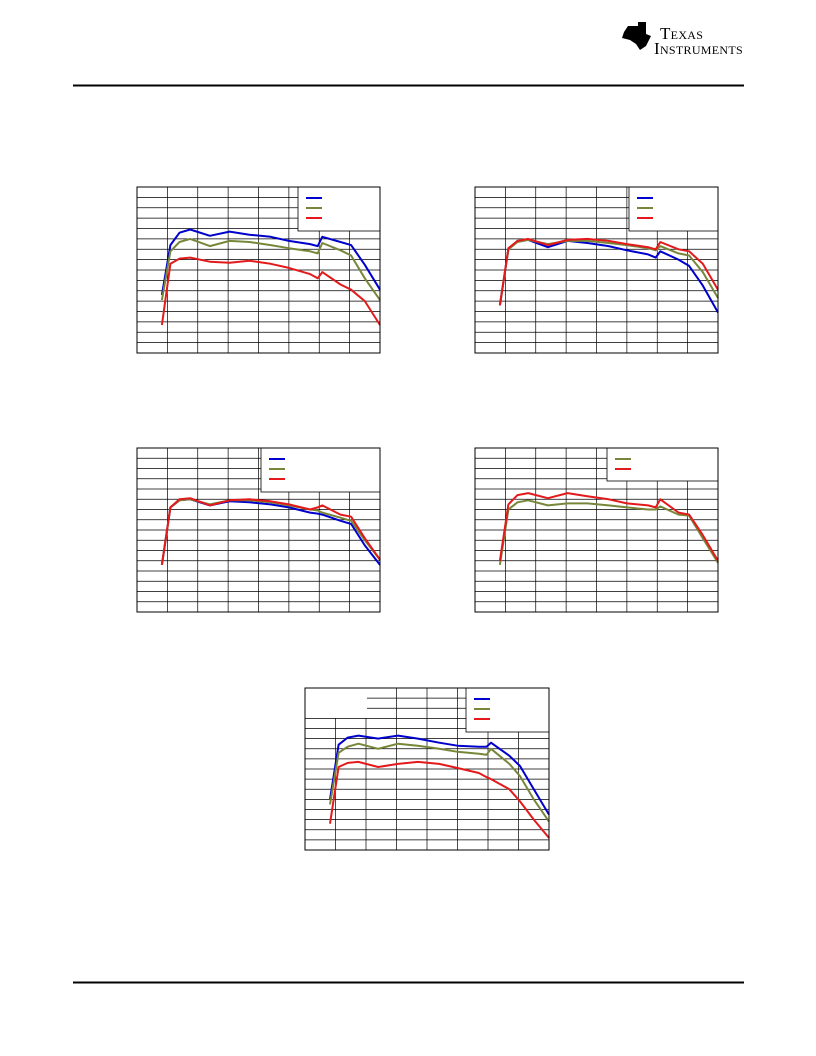  Describe the element at coordinates (662, 464) in the screenshot. I see `legend-box` at that location.